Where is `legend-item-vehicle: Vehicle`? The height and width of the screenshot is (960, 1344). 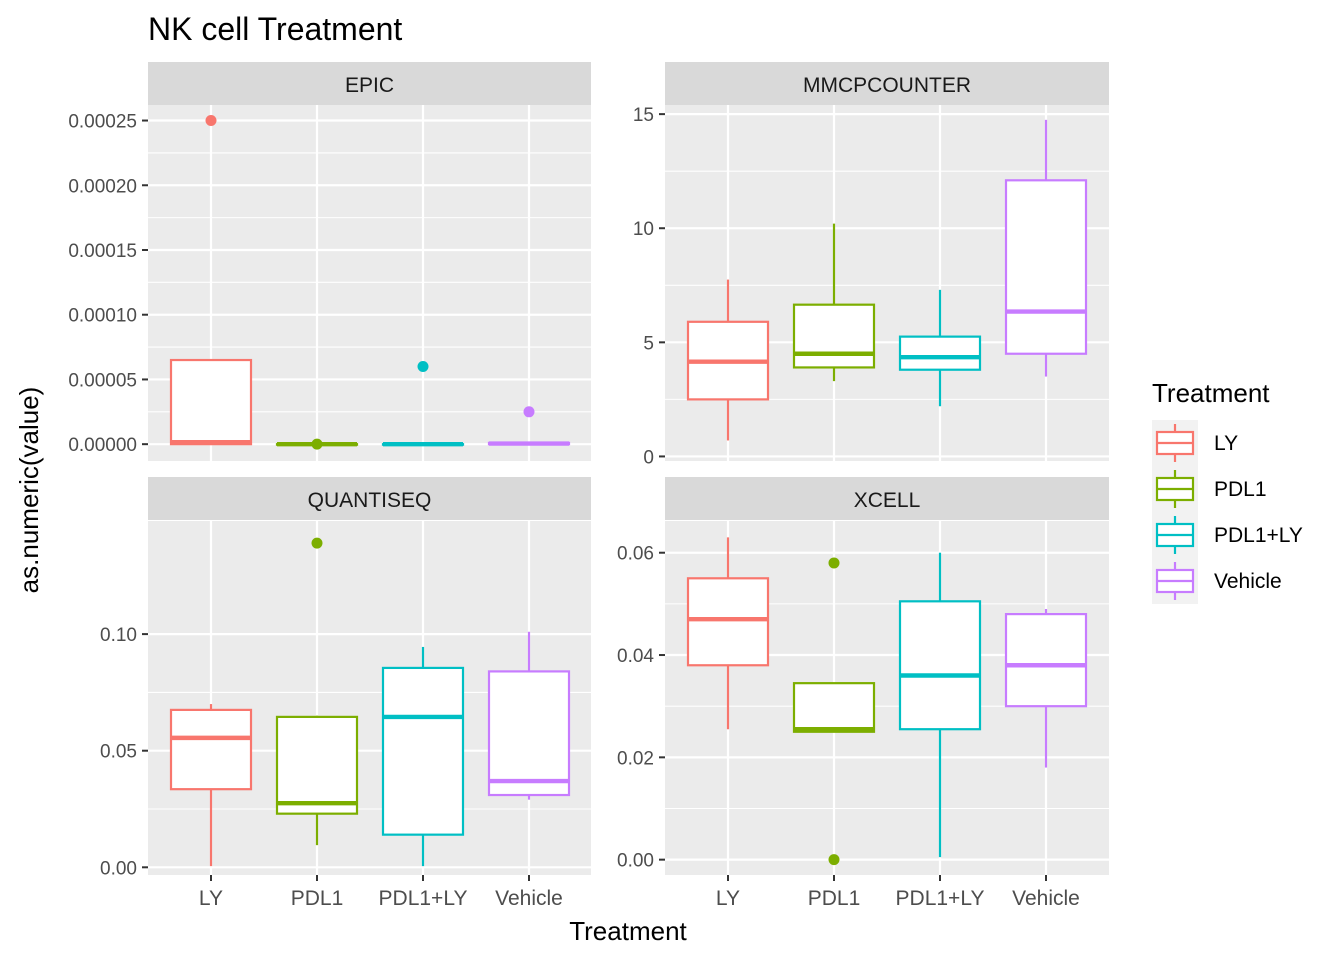
legend-item-vehicle: Vehicle is located at coordinates (1217, 581).